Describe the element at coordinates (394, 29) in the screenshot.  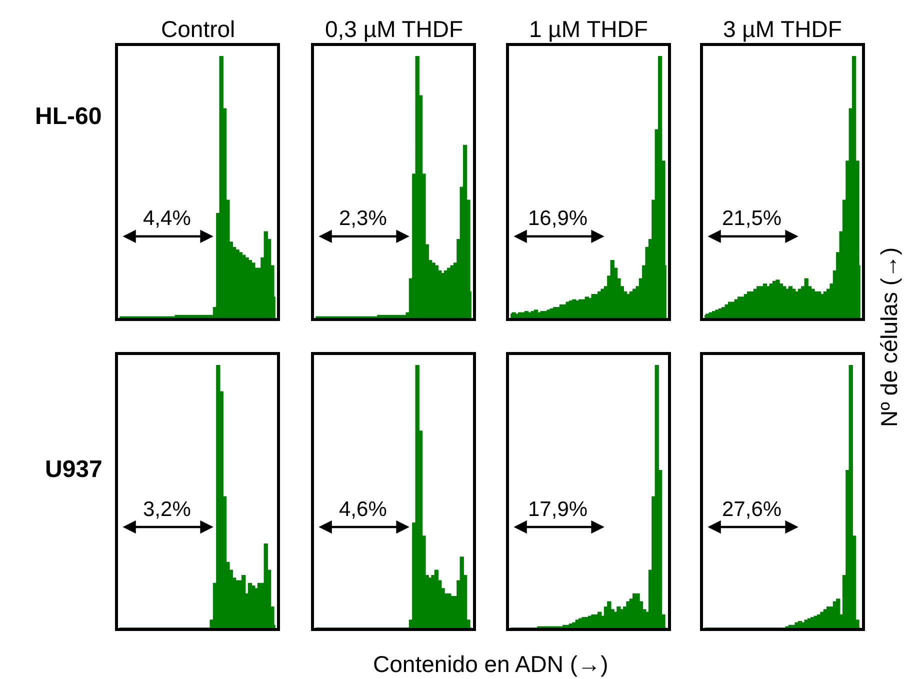
I see `chart-title: 0,3 µM THDF` at that location.